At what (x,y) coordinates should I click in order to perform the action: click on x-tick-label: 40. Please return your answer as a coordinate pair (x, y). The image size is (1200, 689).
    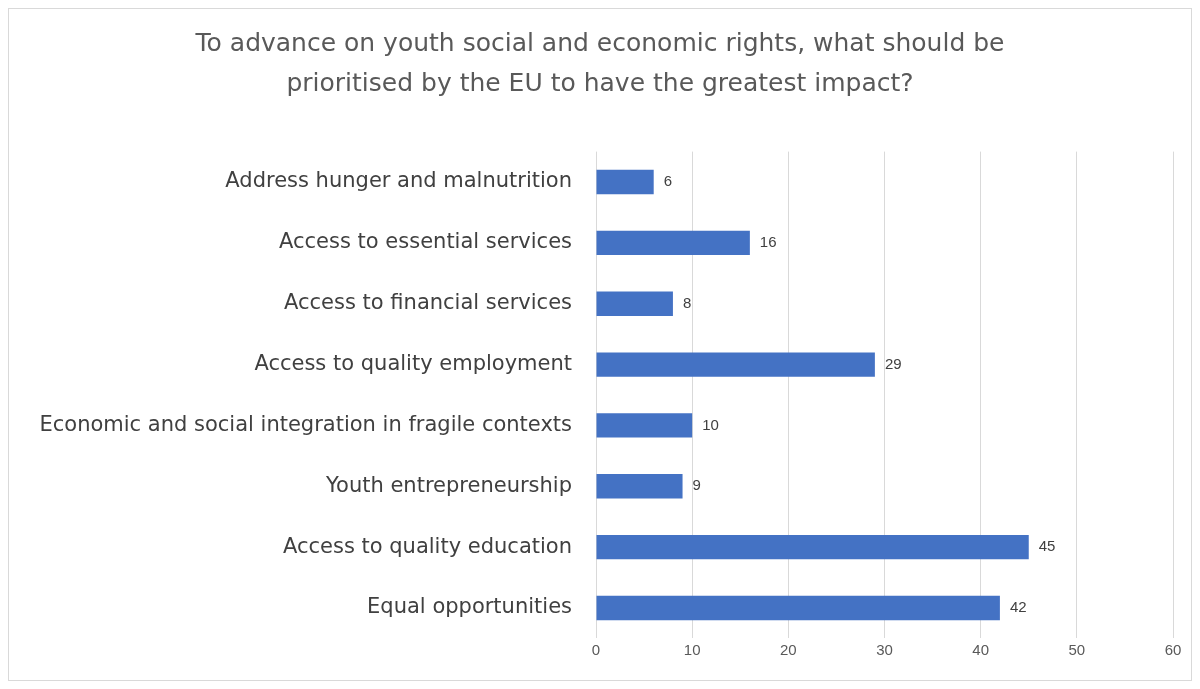
    Looking at the image, I should click on (981, 649).